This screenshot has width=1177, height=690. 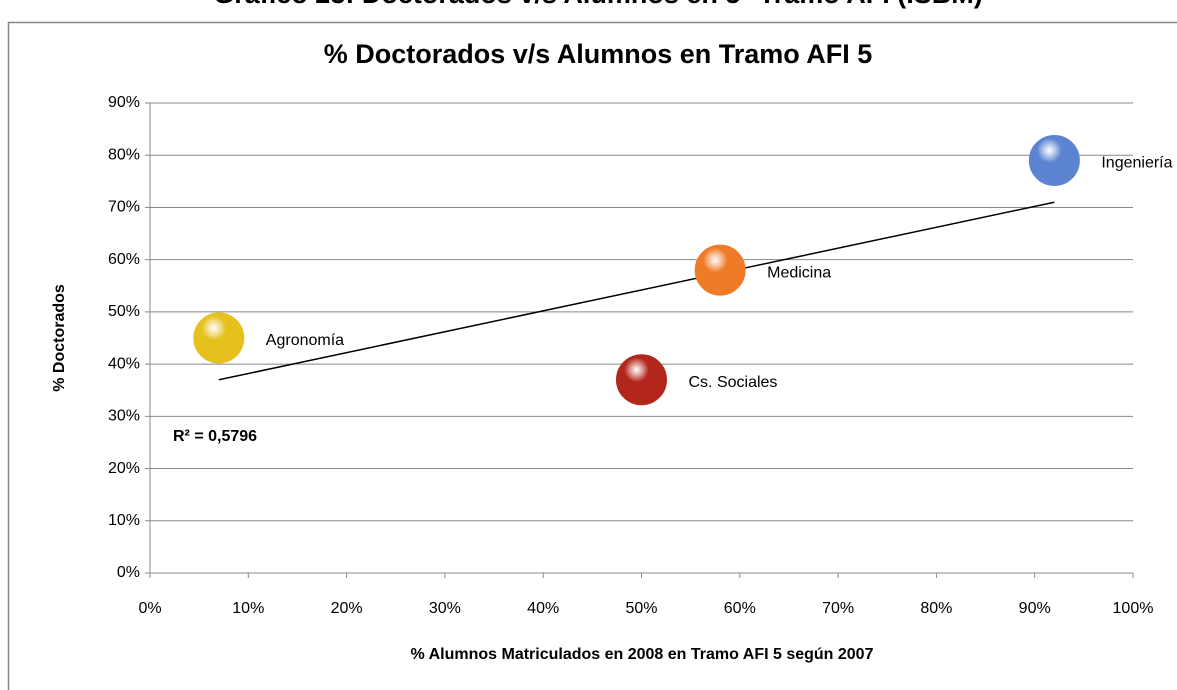 I want to click on point-label: Cs. Sociales, so click(x=733, y=382).